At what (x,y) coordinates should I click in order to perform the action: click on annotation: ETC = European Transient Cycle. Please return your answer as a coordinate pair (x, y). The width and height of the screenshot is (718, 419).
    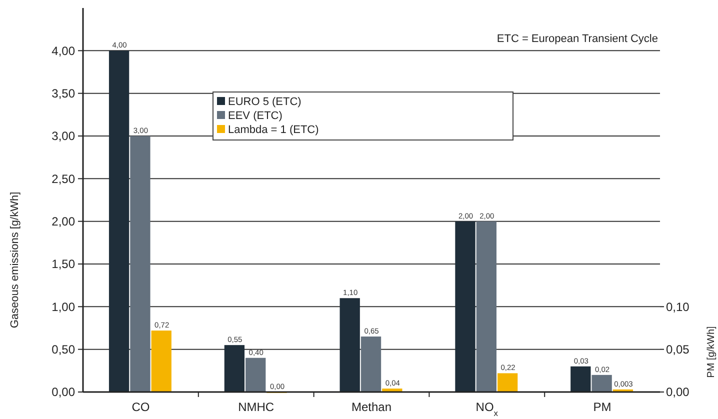
    Looking at the image, I should click on (577, 39).